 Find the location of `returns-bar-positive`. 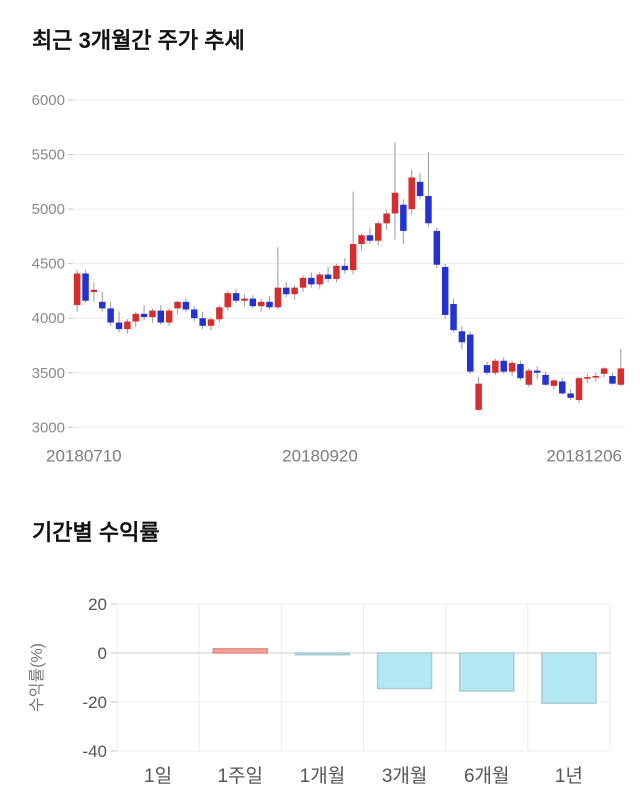

returns-bar-positive is located at coordinates (240, 651).